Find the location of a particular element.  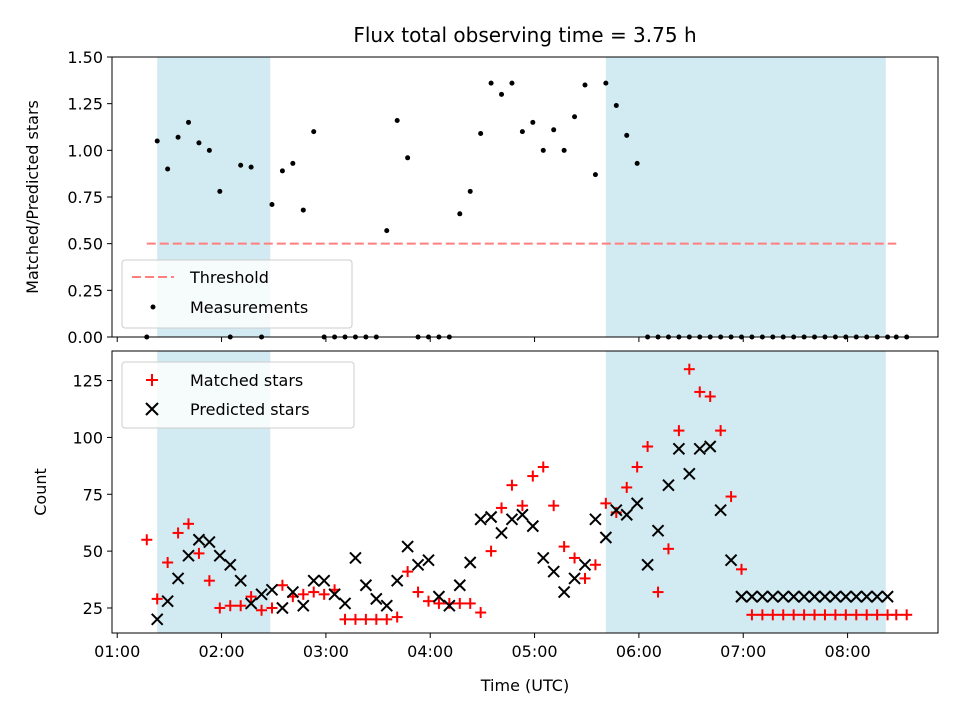

top-x-ticks is located at coordinates (482, 339).